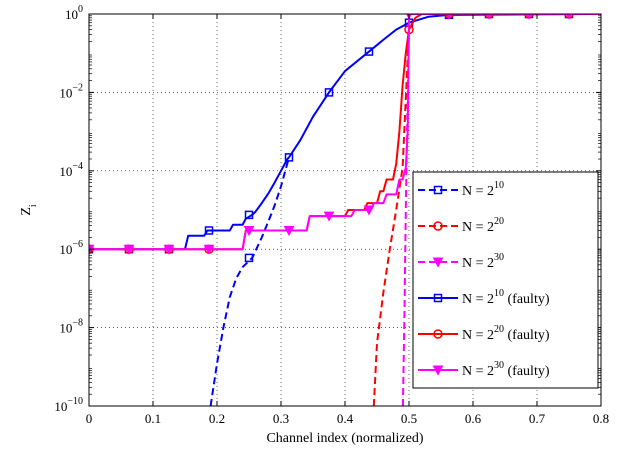 This screenshot has width=635, height=459. Describe the element at coordinates (68, 405) in the screenshot. I see `y-tick-label: 10⁻¹⁰` at that location.